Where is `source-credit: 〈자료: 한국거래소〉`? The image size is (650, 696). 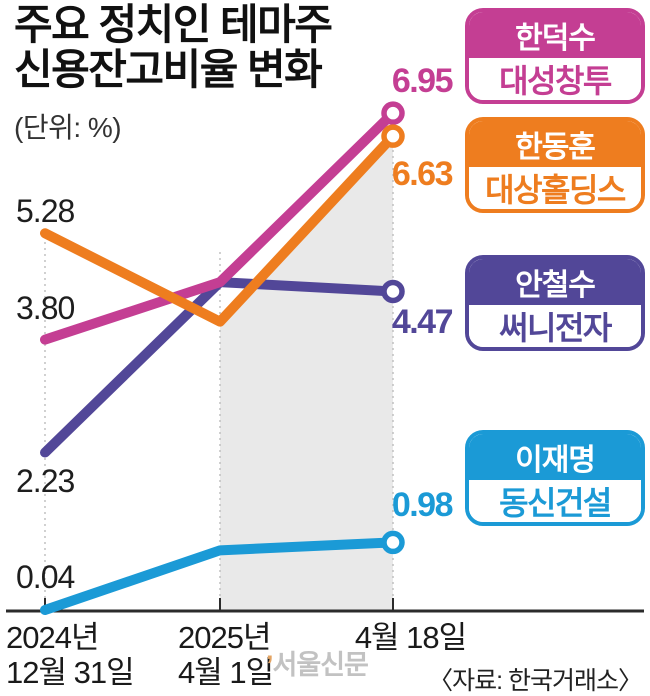 source-credit: 〈자료: 한국거래소〉 is located at coordinates (535, 681).